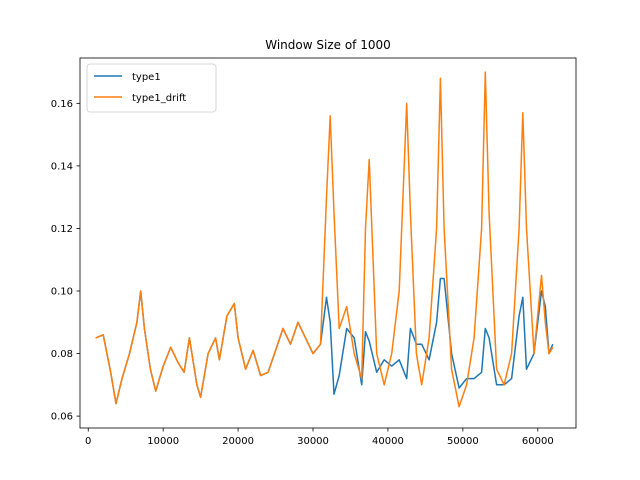 The height and width of the screenshot is (480, 640). I want to click on legend: type1 type1_drift, so click(151, 88).